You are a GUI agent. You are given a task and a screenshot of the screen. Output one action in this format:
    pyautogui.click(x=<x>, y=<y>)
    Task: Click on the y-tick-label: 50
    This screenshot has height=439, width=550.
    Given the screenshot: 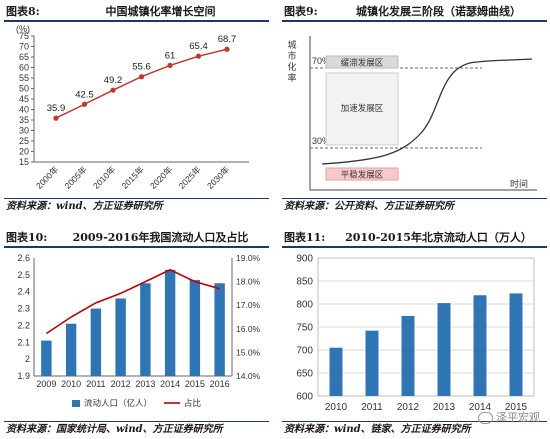 What is the action you would take?
    pyautogui.click(x=24, y=89)
    